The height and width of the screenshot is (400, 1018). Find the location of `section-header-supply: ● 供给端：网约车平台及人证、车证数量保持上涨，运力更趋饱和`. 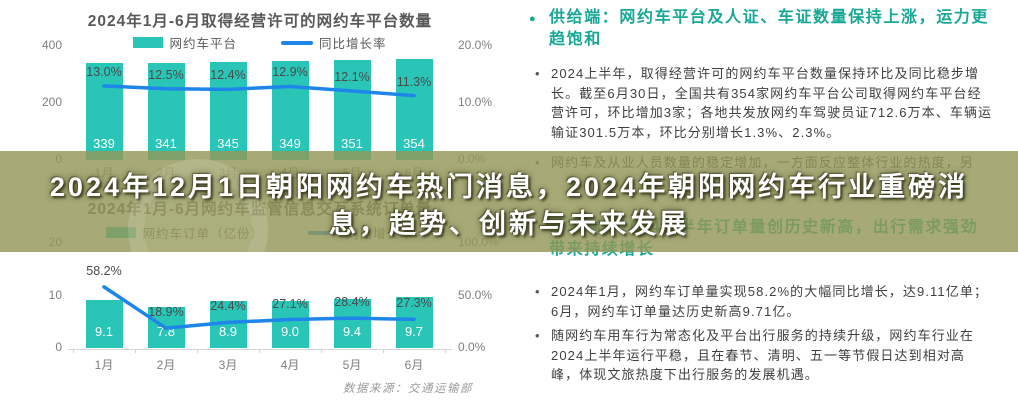

section-header-supply: ● 供给端：网约车平台及人证、车证数量保持上涨，运力更趋饱和 is located at coordinates (769, 28).